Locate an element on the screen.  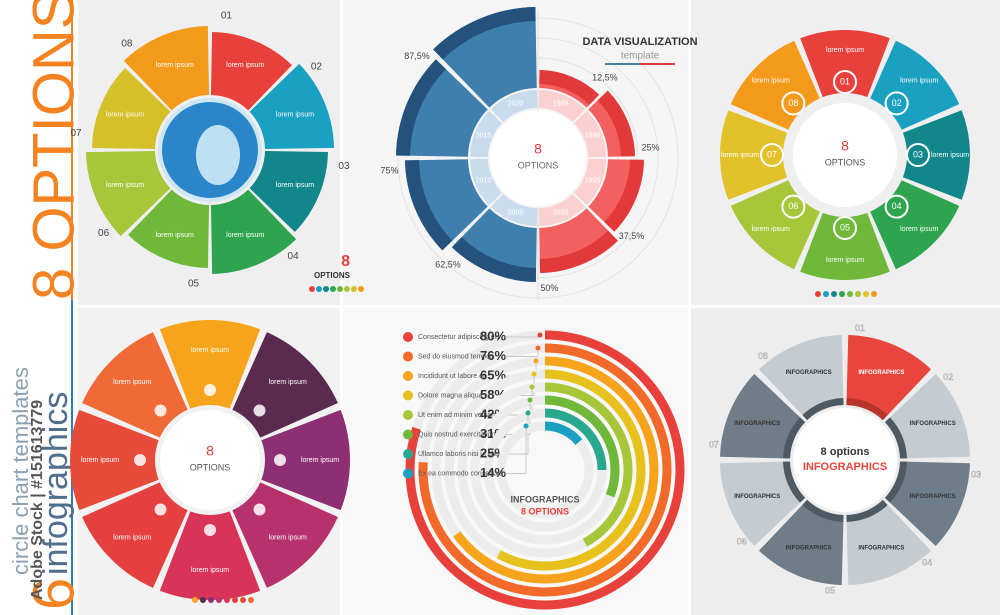
scale-label: 87,5% is located at coordinates (417, 56).